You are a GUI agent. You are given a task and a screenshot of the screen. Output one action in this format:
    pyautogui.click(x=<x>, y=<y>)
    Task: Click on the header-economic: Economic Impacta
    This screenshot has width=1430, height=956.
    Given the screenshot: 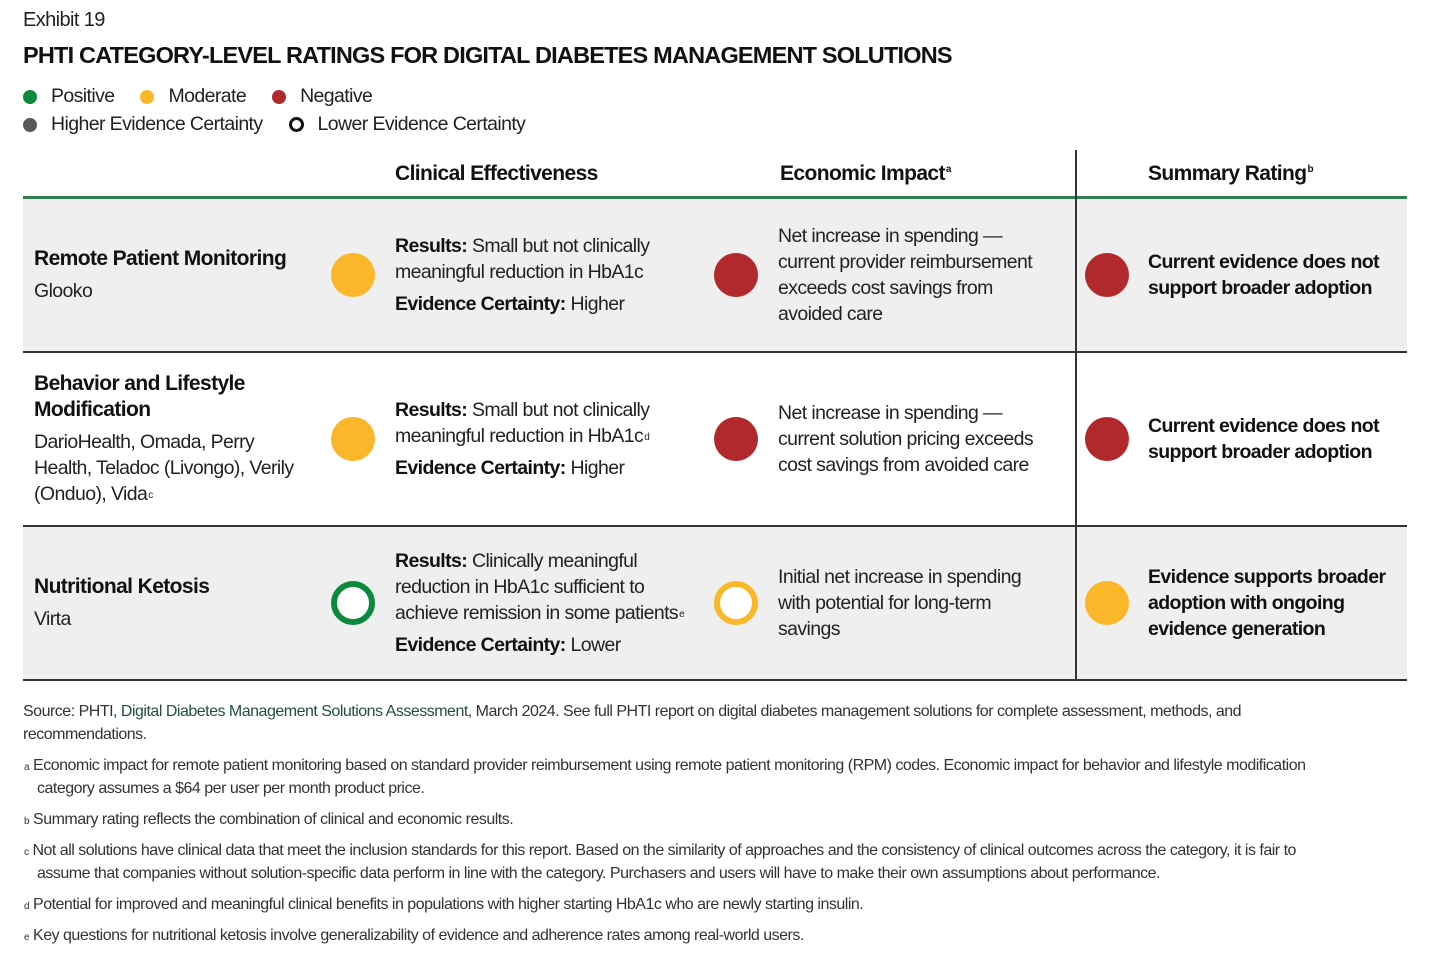 What is the action you would take?
    pyautogui.click(x=865, y=173)
    